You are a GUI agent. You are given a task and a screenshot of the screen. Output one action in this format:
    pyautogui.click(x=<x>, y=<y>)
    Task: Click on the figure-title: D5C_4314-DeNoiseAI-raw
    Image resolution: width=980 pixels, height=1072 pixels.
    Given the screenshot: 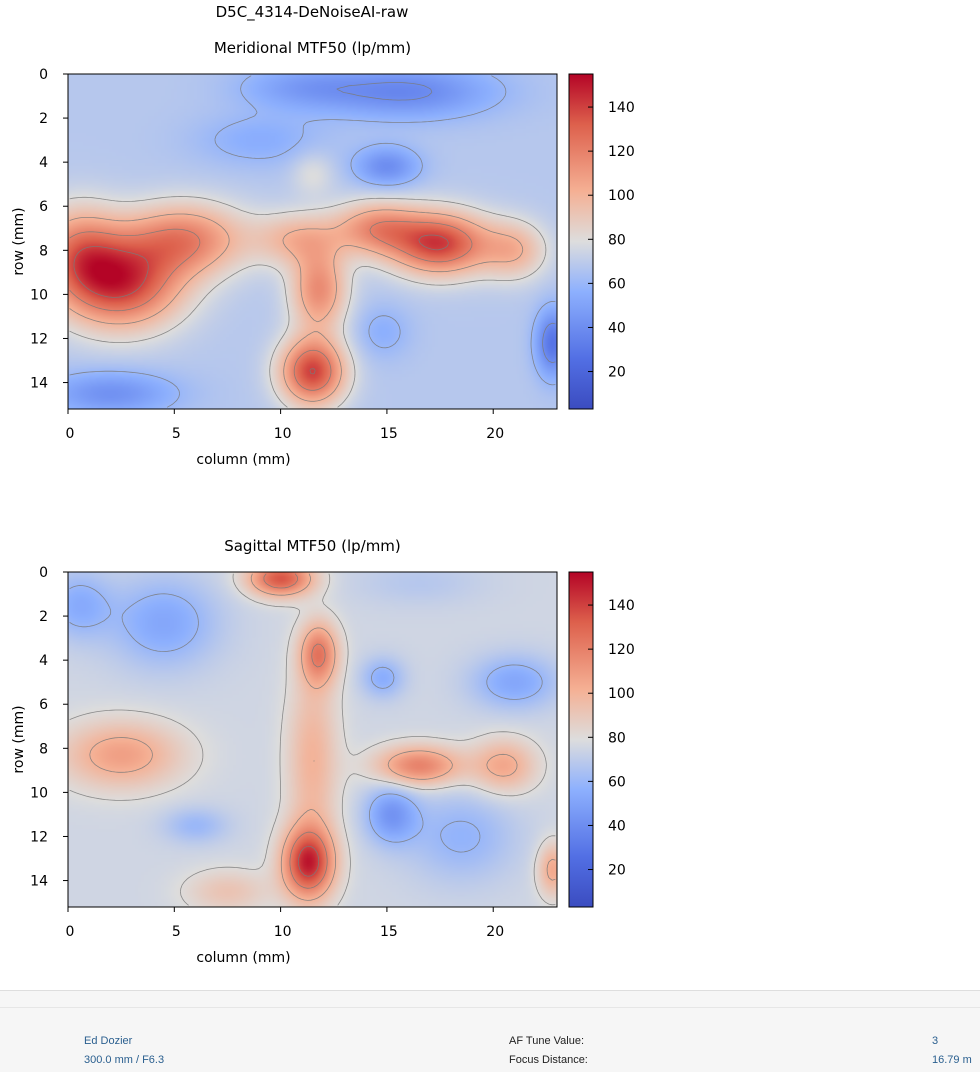 What is the action you would take?
    pyautogui.click(x=312, y=12)
    